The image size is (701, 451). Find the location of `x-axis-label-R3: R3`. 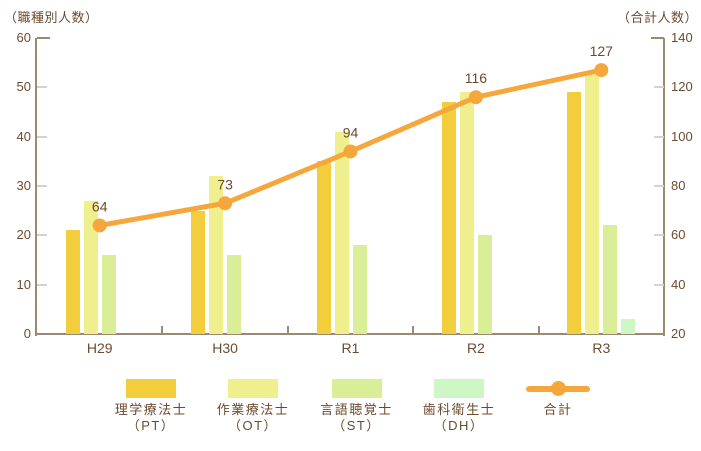

x-axis-label-R3: R3 is located at coordinates (601, 348).